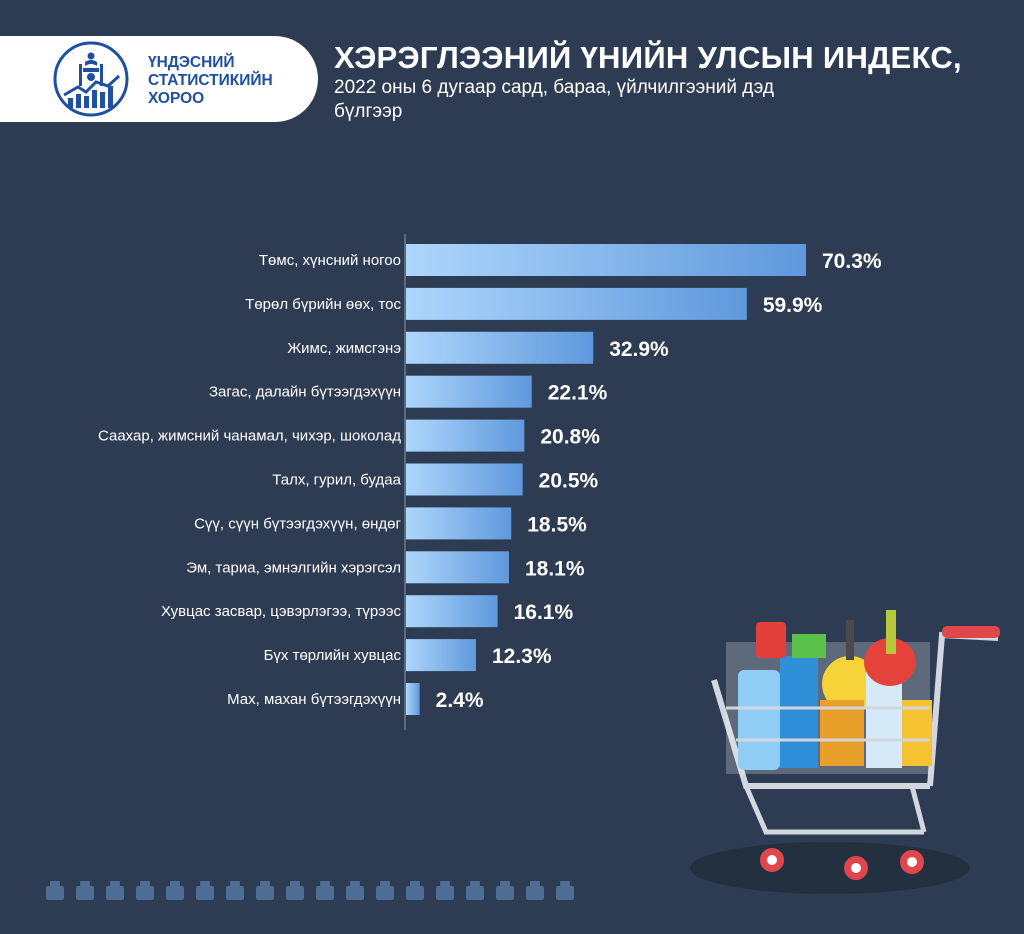  Describe the element at coordinates (565, 890) in the screenshot. I see `chemistry-icon` at that location.